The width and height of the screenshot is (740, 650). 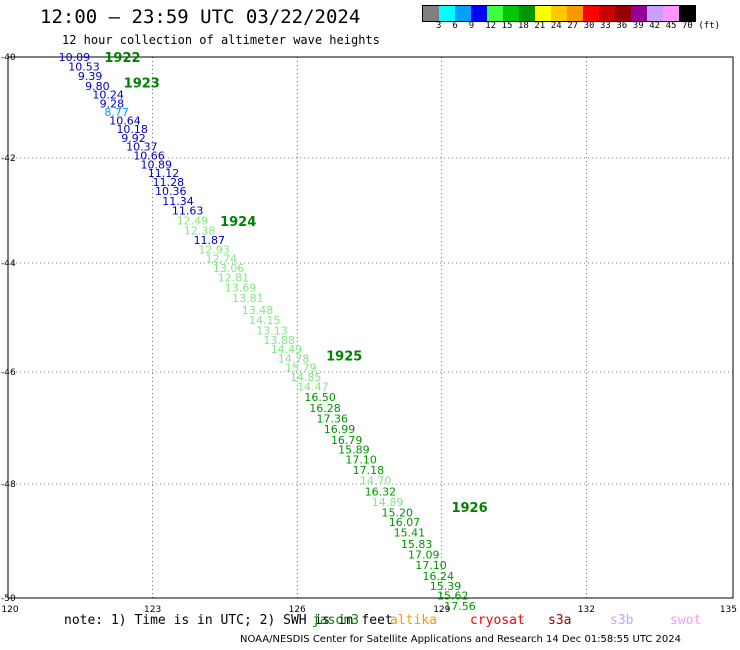 I want to click on legend-label: (ft), so click(x=709, y=26).